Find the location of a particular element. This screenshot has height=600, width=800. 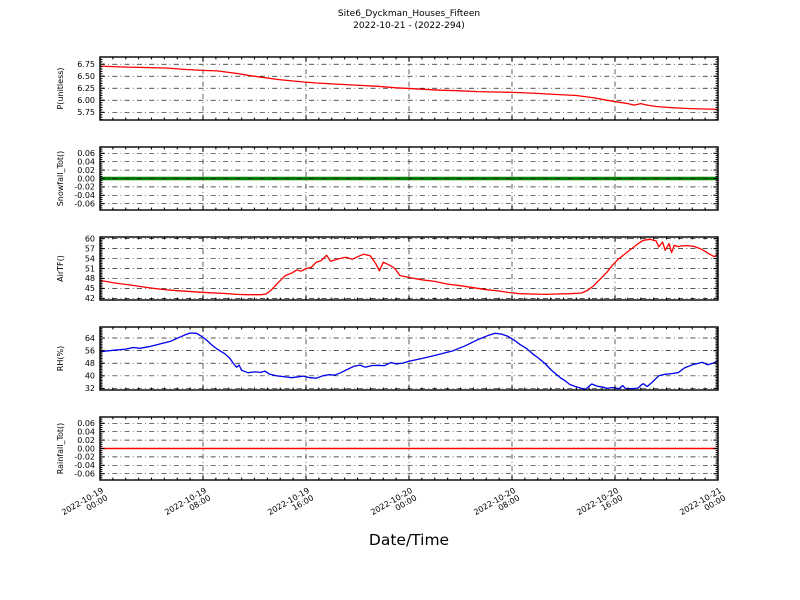

panel-p-unitless: 5.75 6.00 6.25 6.50 6.75 P(unitless) is located at coordinates (387, 88).